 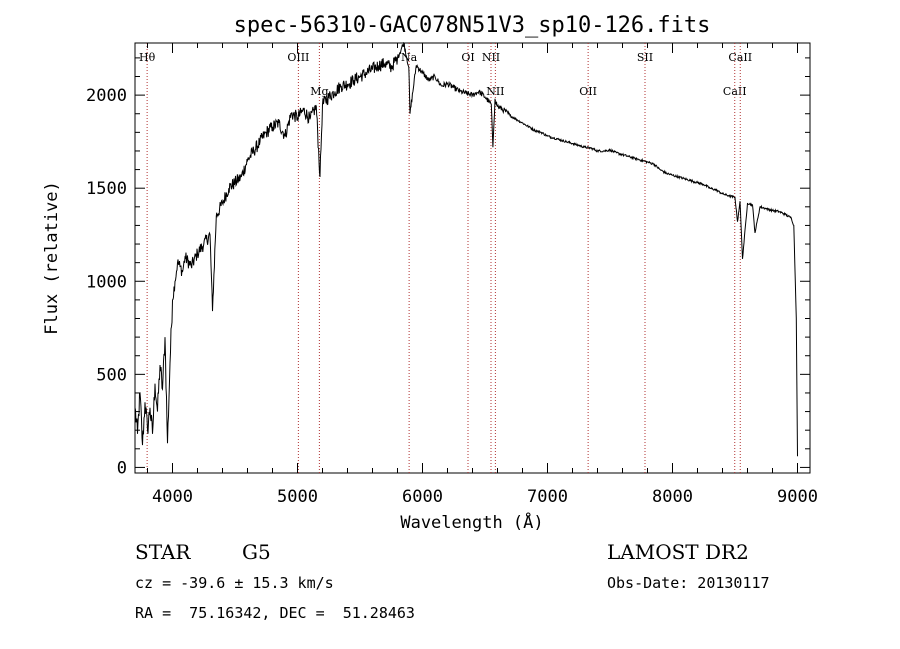 What do you see at coordinates (735, 91) in the screenshot?
I see `line-label-9: CaII` at bounding box center [735, 91].